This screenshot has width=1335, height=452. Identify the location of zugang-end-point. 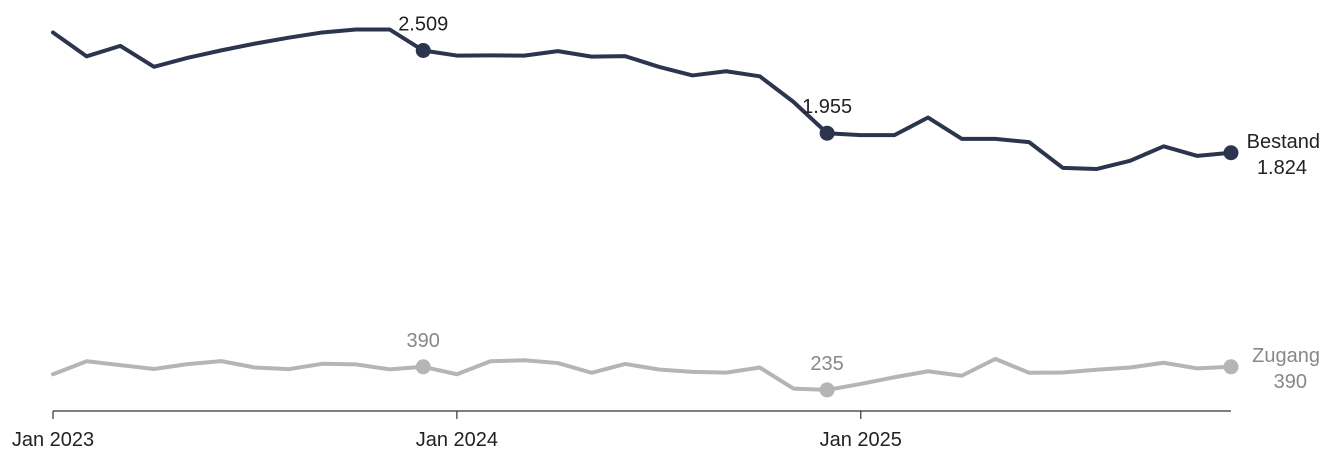
(1231, 367).